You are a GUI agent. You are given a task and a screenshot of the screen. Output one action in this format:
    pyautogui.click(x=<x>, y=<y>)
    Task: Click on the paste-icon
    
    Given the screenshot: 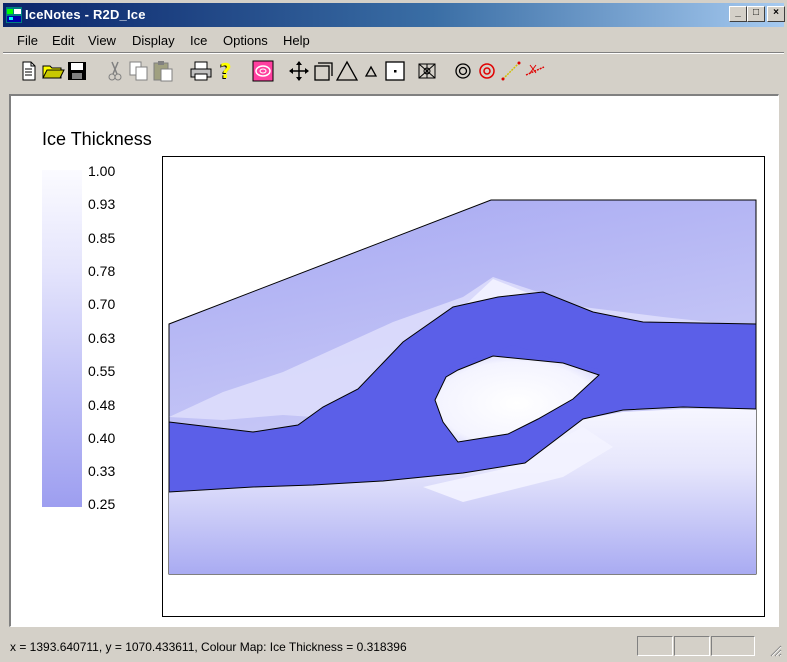 What is the action you would take?
    pyautogui.click(x=163, y=71)
    